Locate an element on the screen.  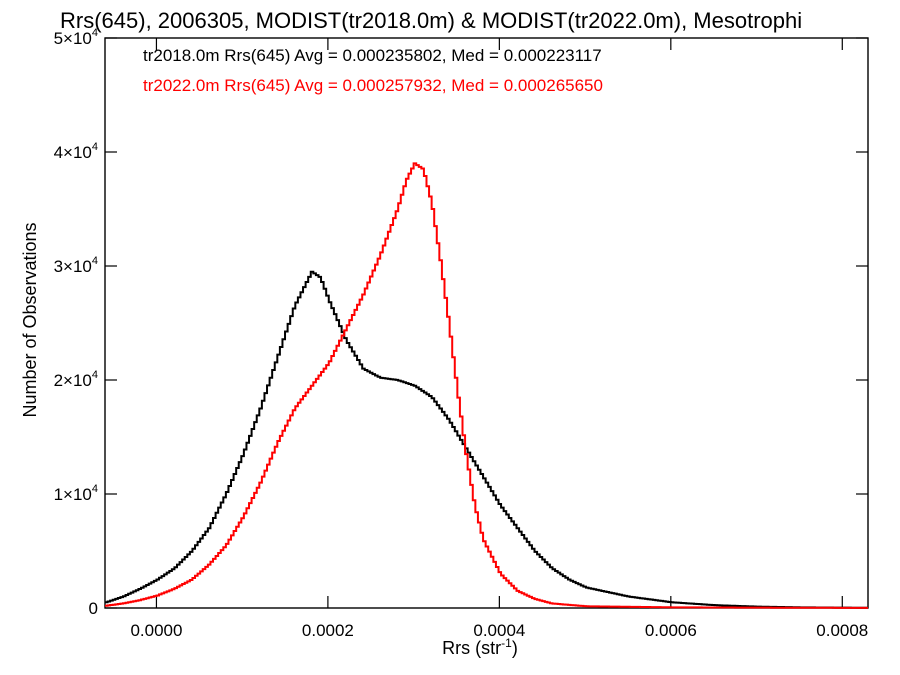
y-tick-label: 3×10⁴ is located at coordinates (76, 265).